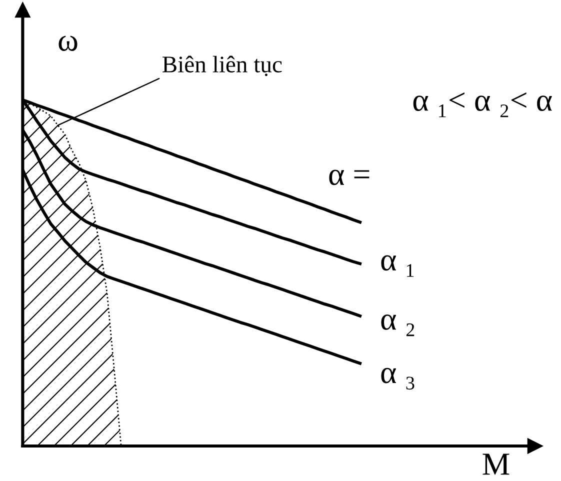 The height and width of the screenshot is (481, 561). I want to click on text: α ₁< α ₂< α, so click(482, 105).